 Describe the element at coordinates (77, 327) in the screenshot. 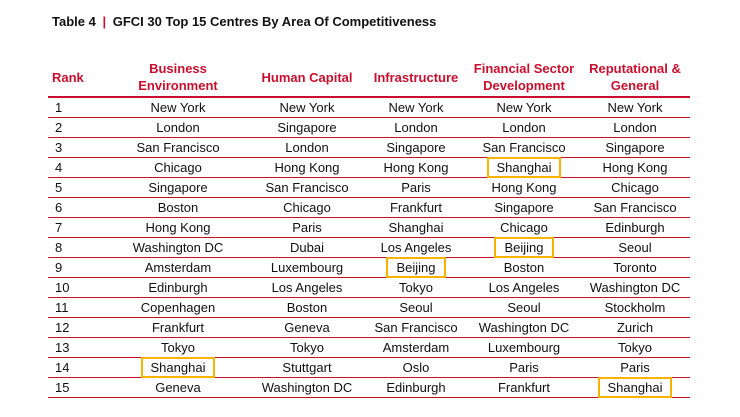

I see `rank-cell: 12` at that location.